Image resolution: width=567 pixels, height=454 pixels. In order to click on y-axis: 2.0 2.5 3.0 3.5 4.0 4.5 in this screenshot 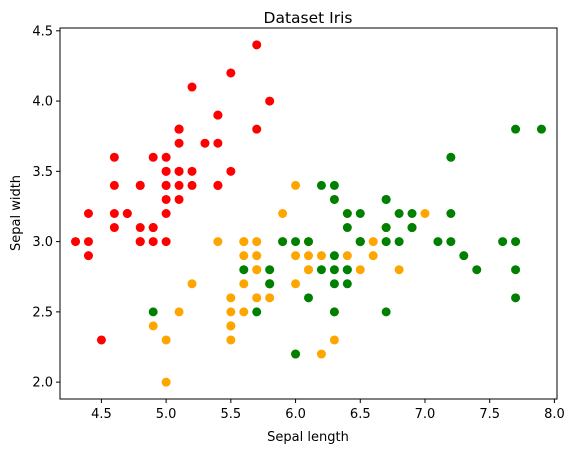, I will do `click(46, 207)`.